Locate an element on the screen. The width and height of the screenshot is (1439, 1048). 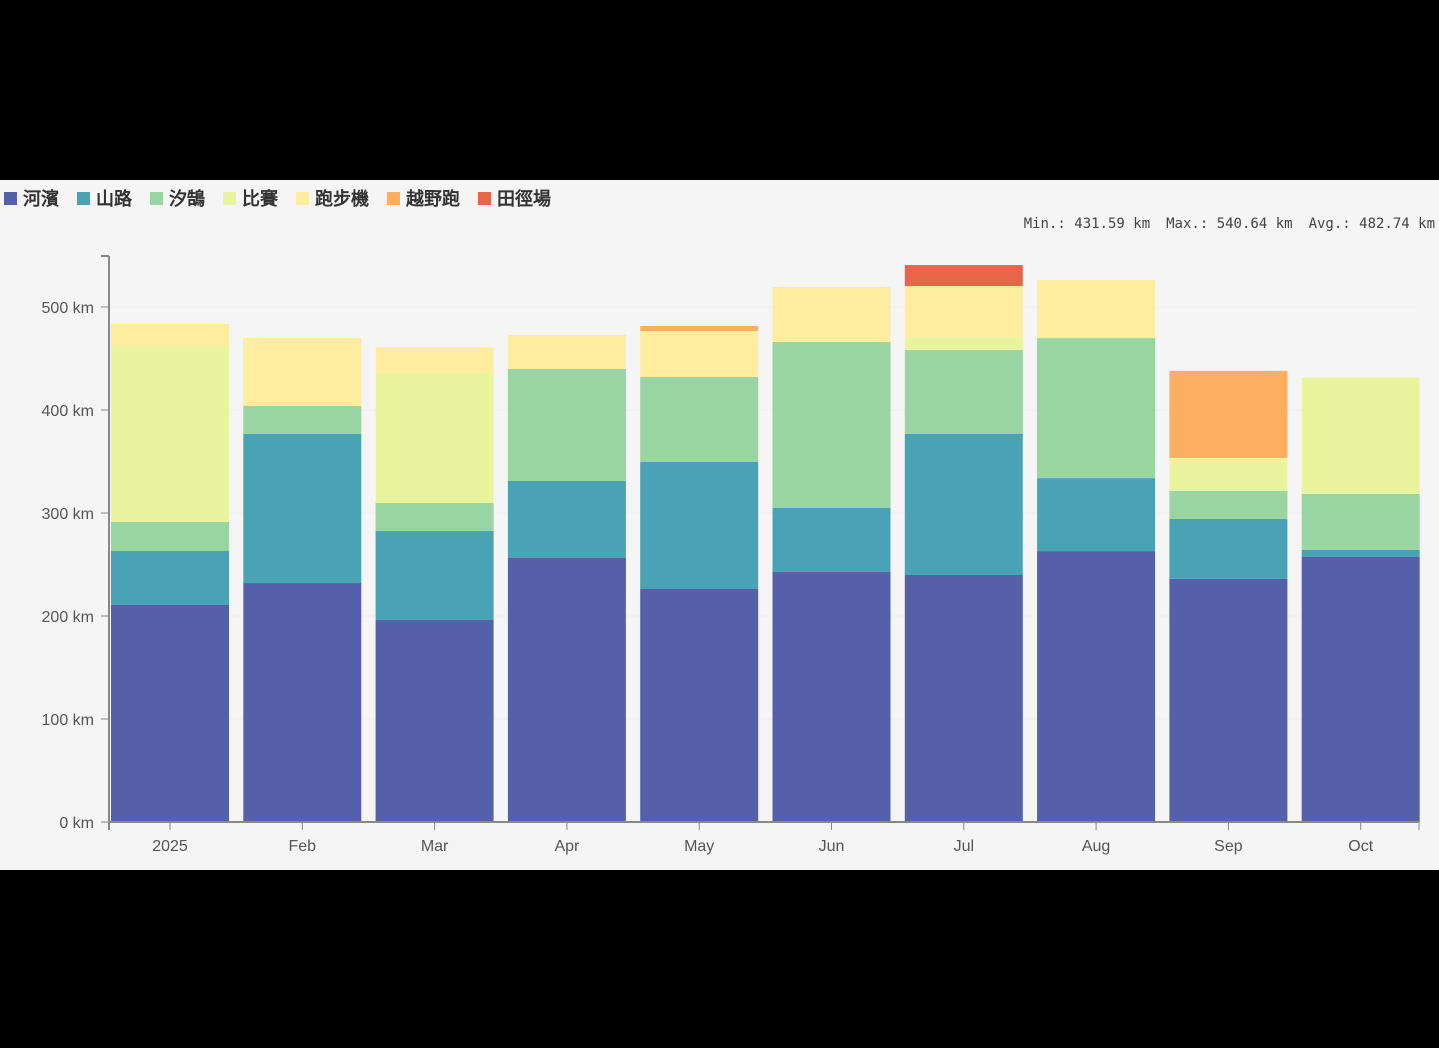
y-tick-label: 200 km is located at coordinates (68, 617).